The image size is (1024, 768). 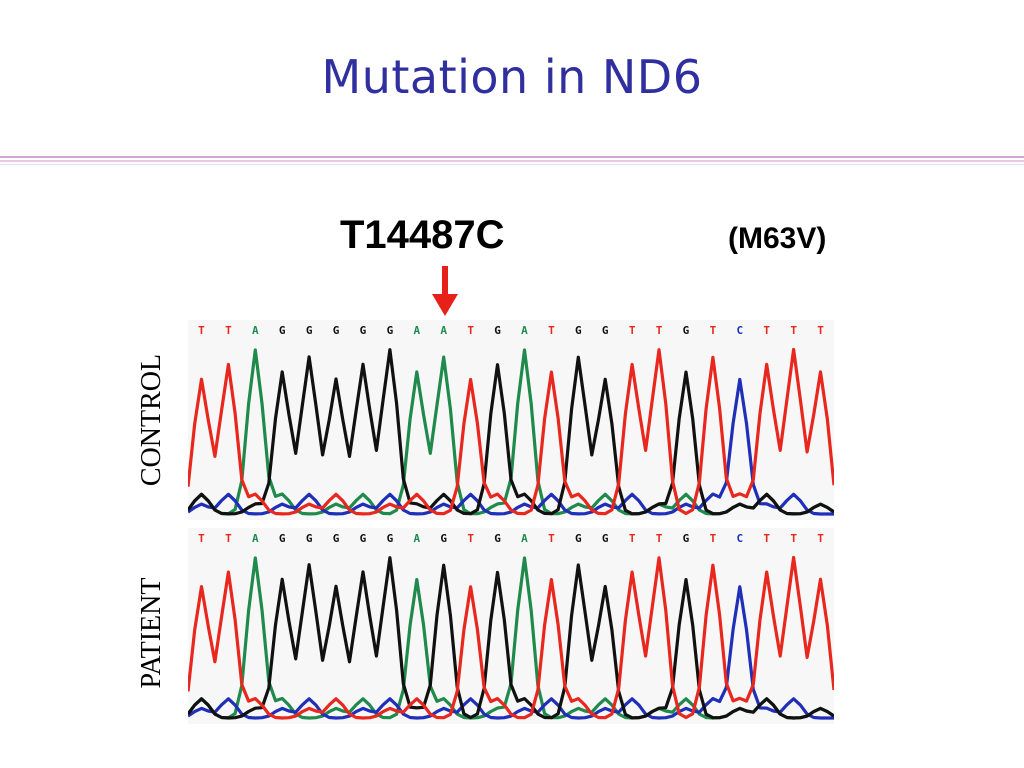 I want to click on control-trace-G, so click(x=511, y=432).